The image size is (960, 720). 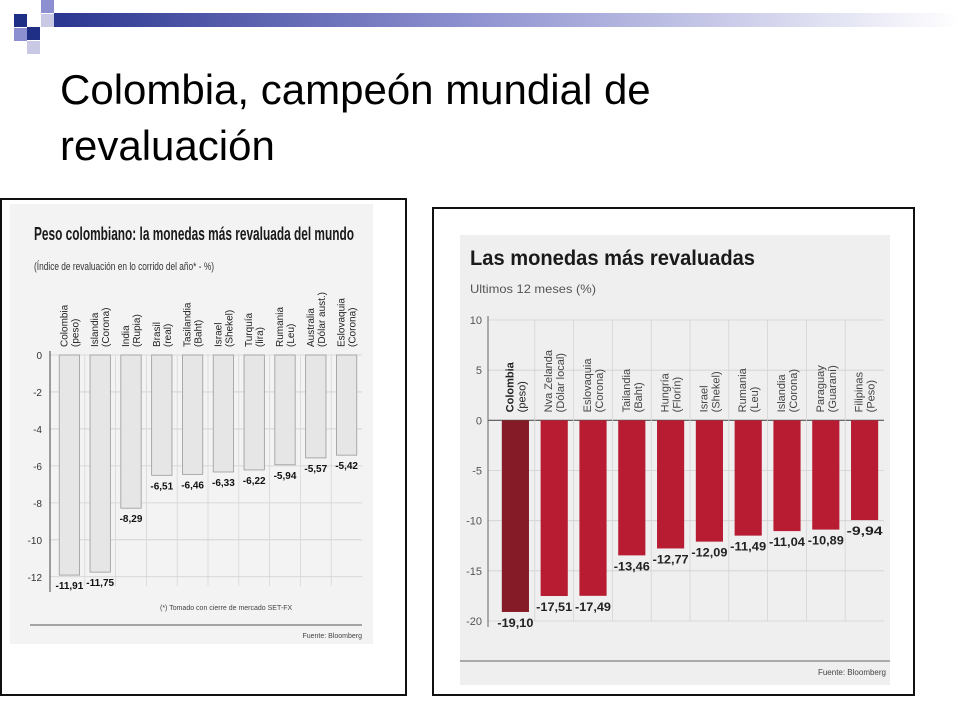 What do you see at coordinates (743, 389) in the screenshot?
I see `category-label-line: Rumania` at bounding box center [743, 389].